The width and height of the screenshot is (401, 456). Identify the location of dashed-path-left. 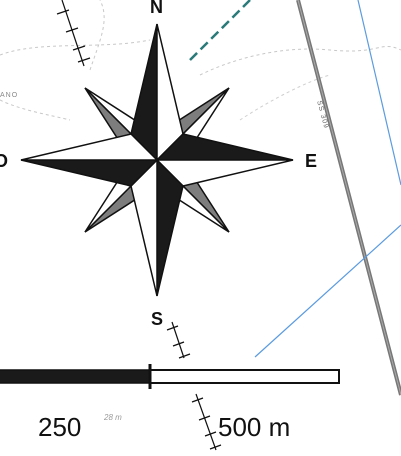
(75, 47).